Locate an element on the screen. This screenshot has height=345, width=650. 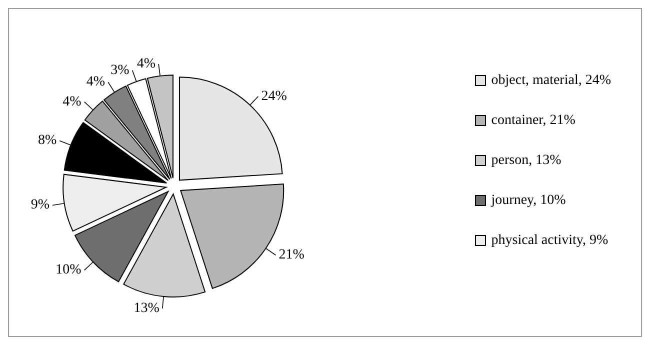
data-label: 13% is located at coordinates (147, 308).